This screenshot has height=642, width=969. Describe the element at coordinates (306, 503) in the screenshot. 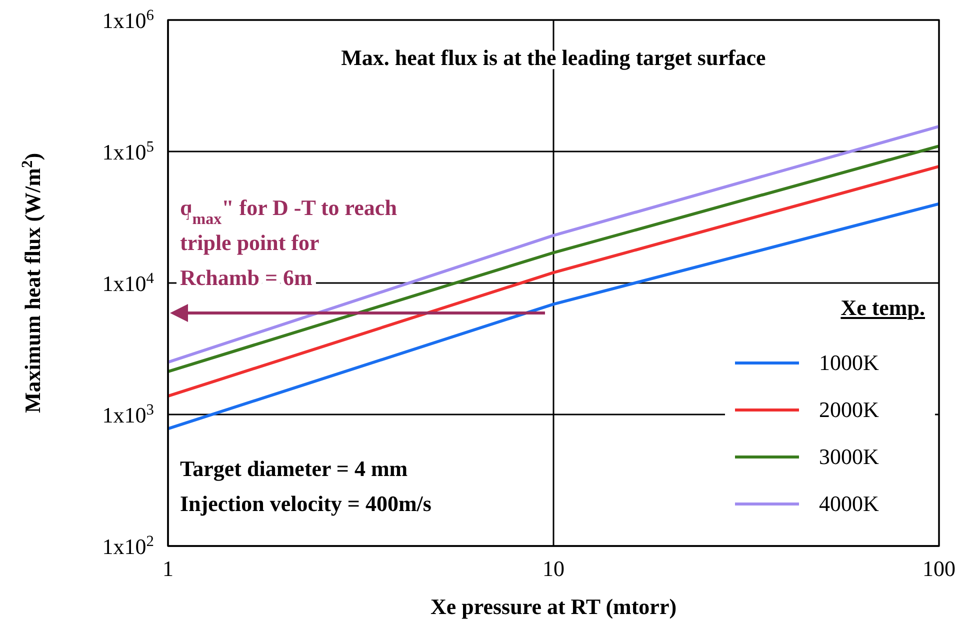

I see `annotation: Injection velocity = 400m/s` at that location.